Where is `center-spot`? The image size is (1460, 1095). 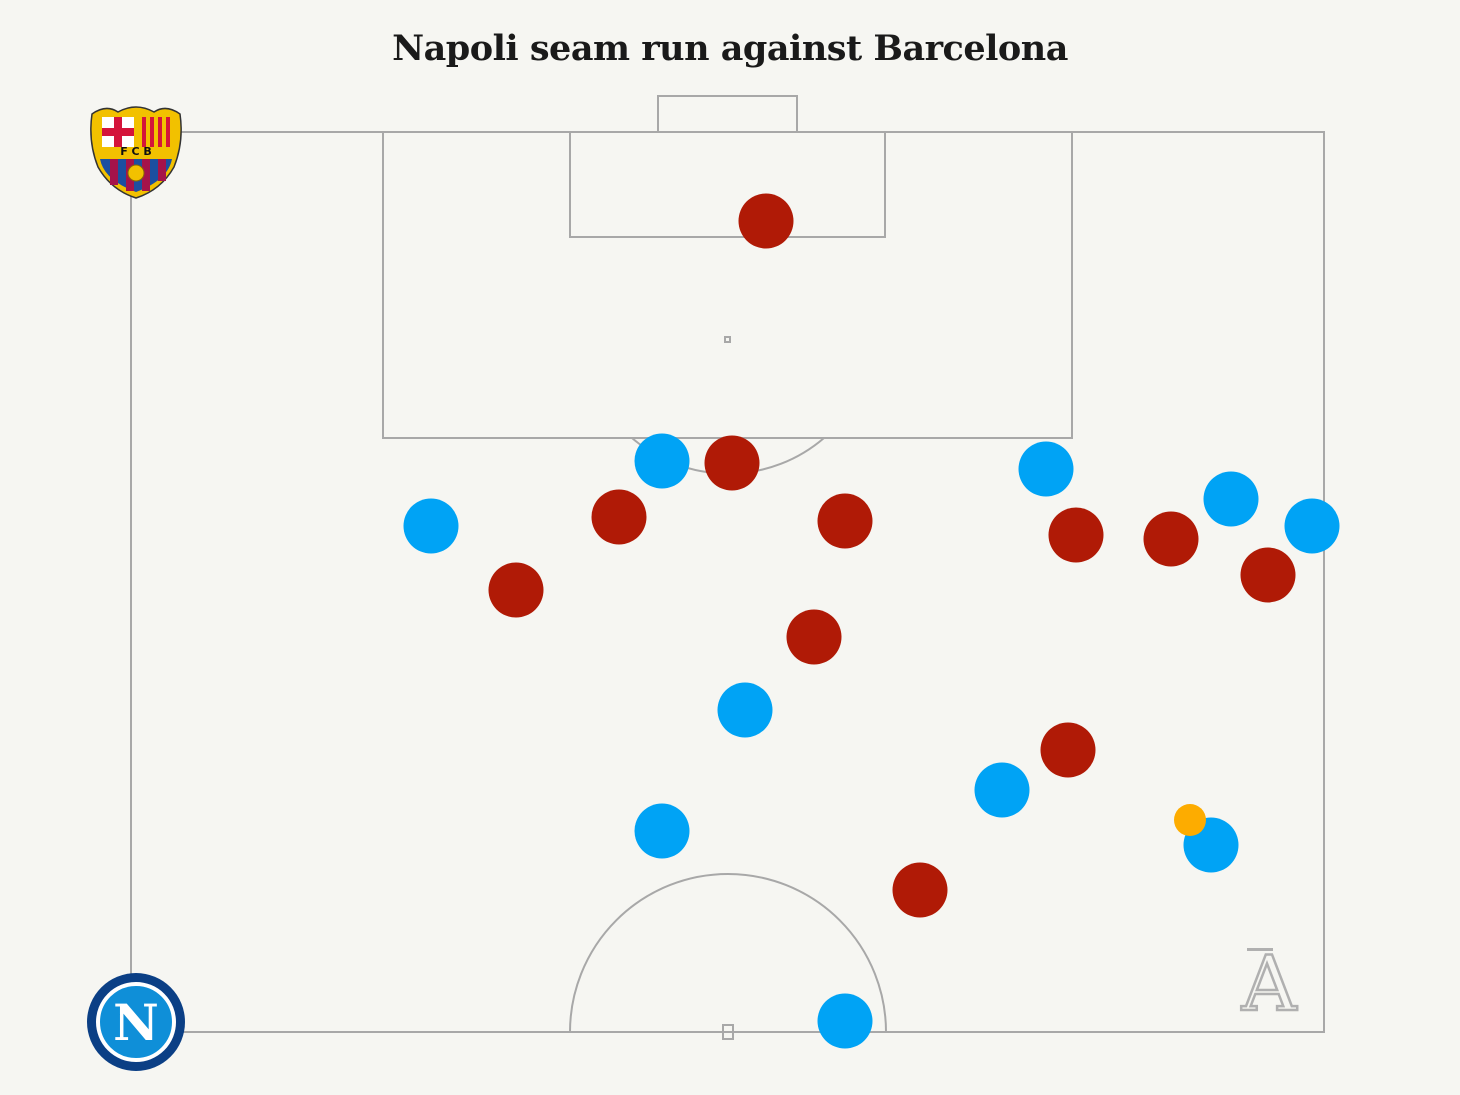
center-spot is located at coordinates (728, 1032).